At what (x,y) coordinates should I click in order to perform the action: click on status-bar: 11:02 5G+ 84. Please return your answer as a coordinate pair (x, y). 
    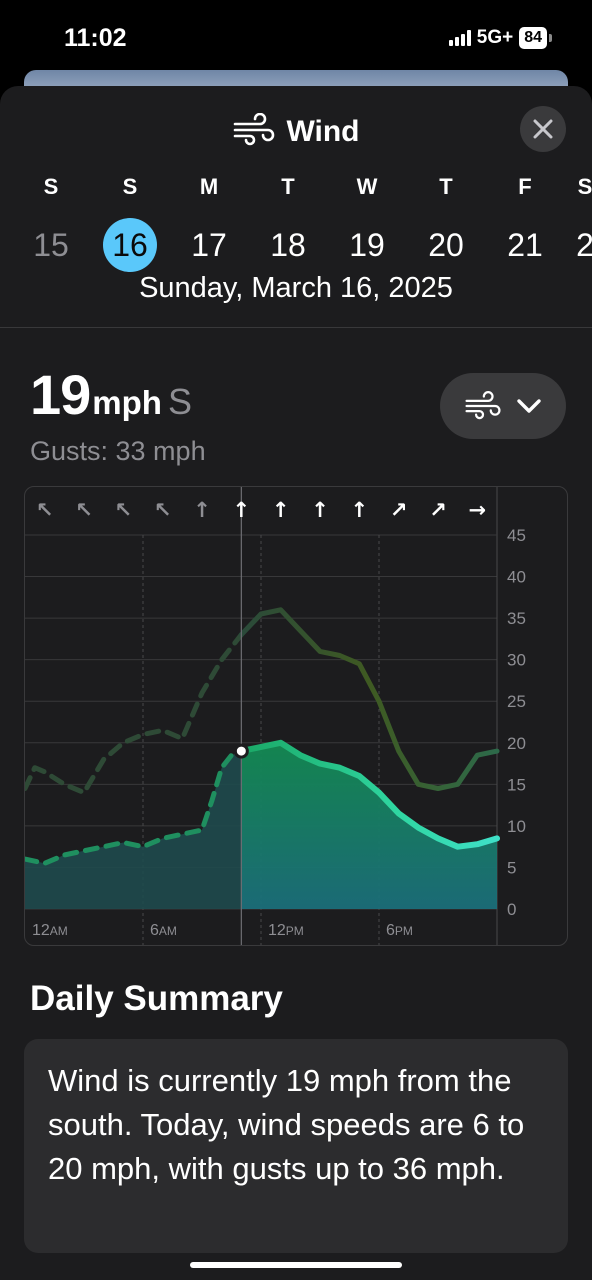
    Looking at the image, I should click on (296, 36).